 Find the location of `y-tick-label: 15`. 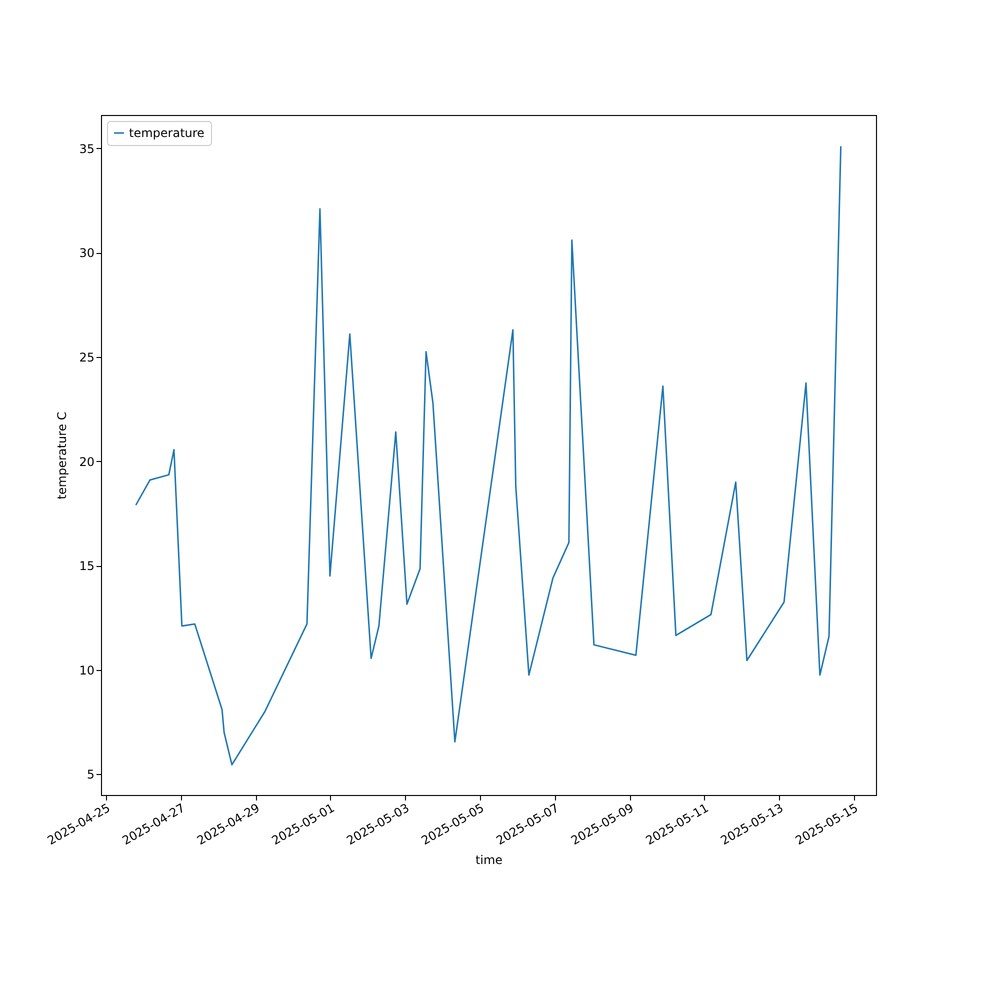

y-tick-label: 15 is located at coordinates (86, 566).